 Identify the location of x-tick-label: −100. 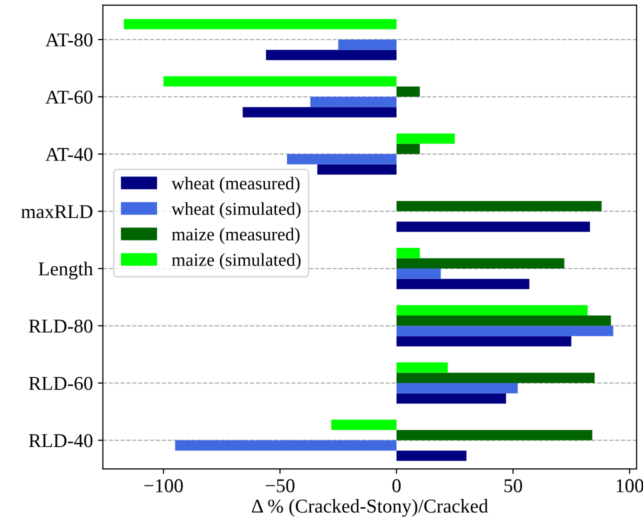
(163, 485).